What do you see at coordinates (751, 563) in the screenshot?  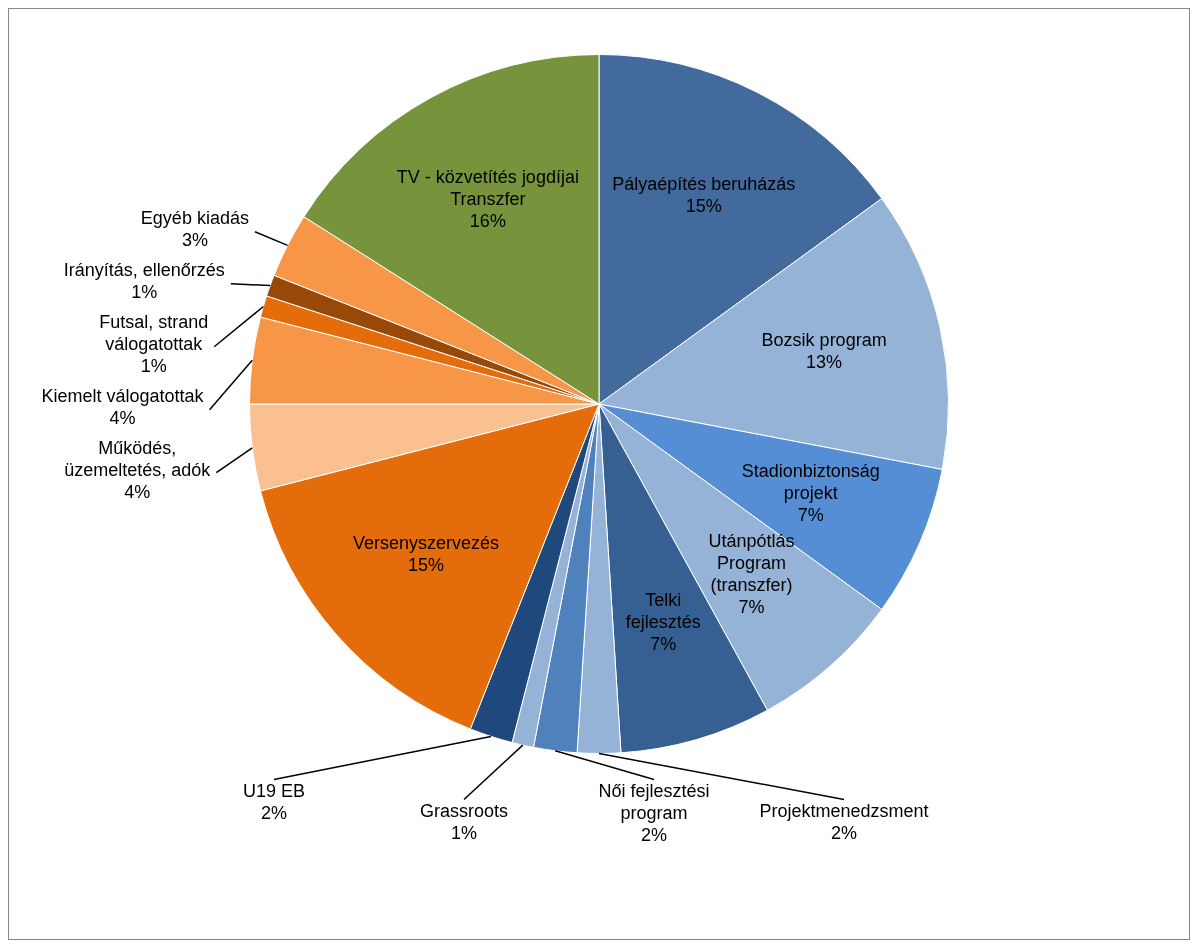 I see `slice-label: Utánpótlás Program (transzfer)` at bounding box center [751, 563].